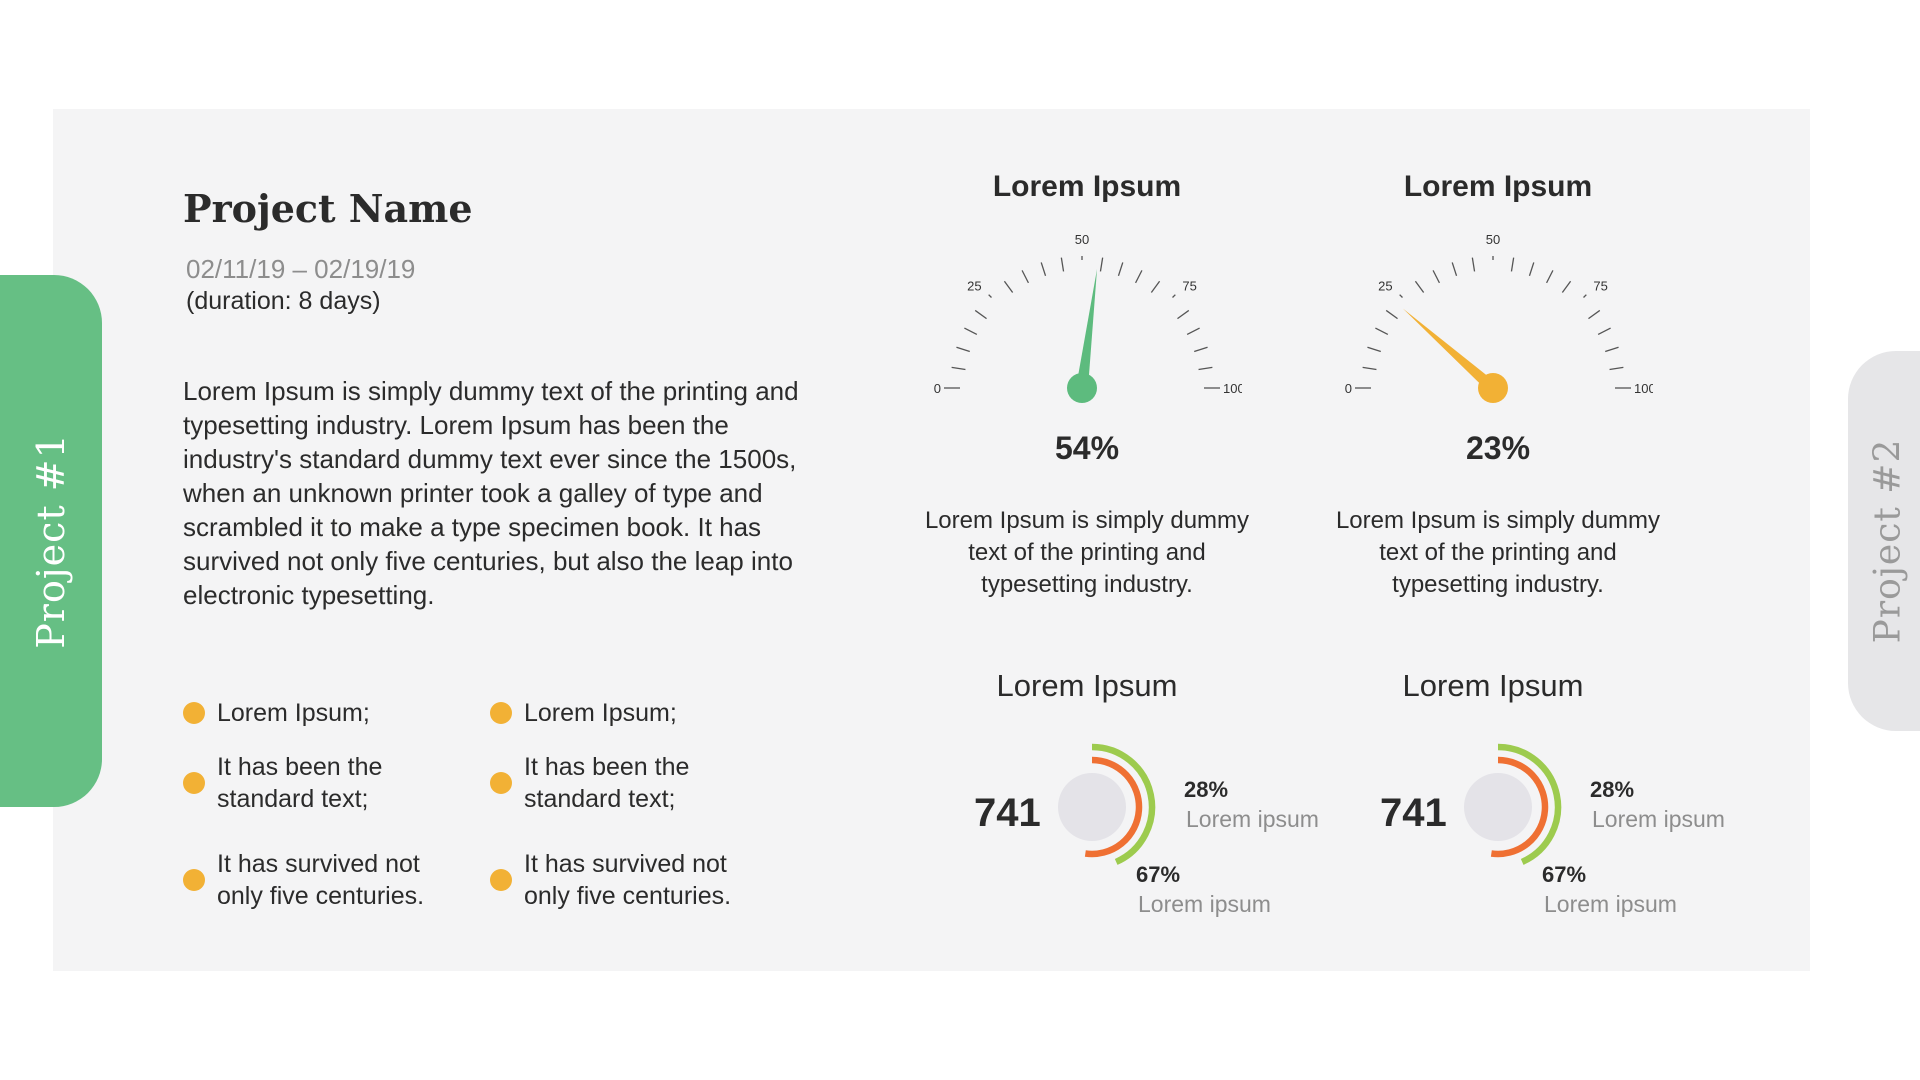 This screenshot has height=1080, width=1920. I want to click on project-2-tab, so click(1884, 541).